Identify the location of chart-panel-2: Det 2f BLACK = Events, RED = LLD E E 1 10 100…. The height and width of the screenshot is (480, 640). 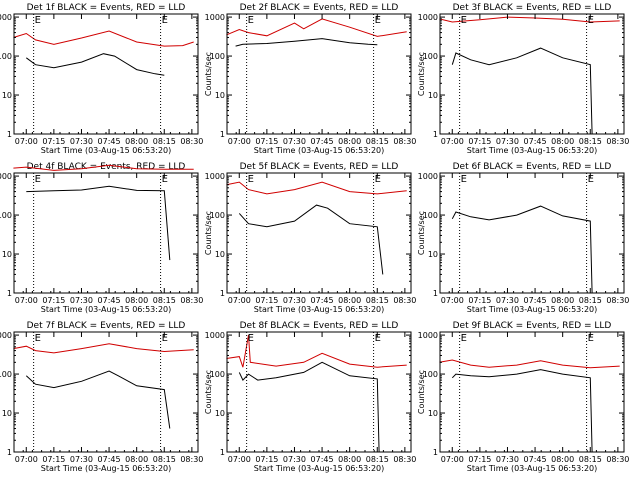
(310, 79).